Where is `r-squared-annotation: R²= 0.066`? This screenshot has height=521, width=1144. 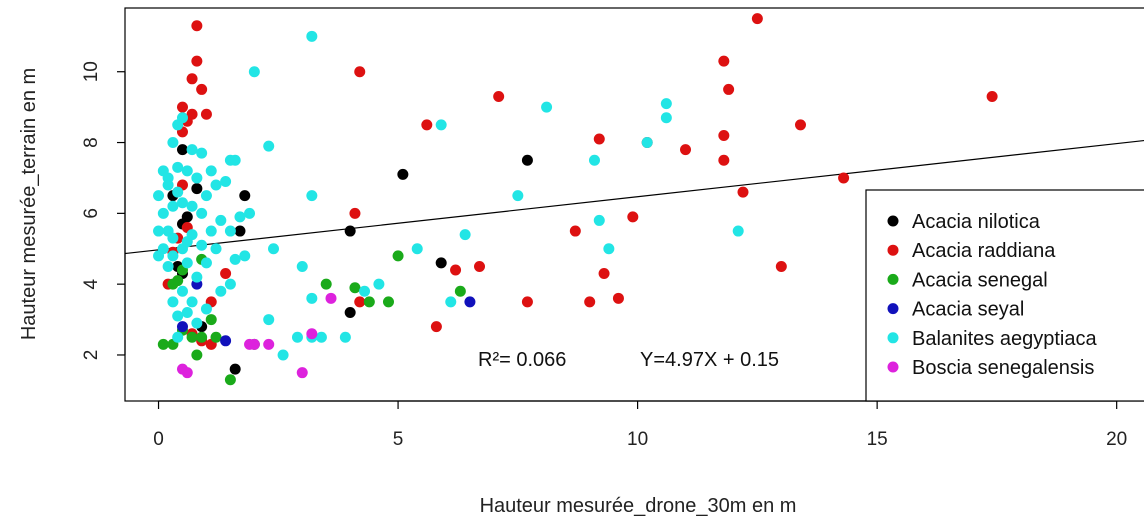
r-squared-annotation: R²= 0.066 is located at coordinates (522, 360).